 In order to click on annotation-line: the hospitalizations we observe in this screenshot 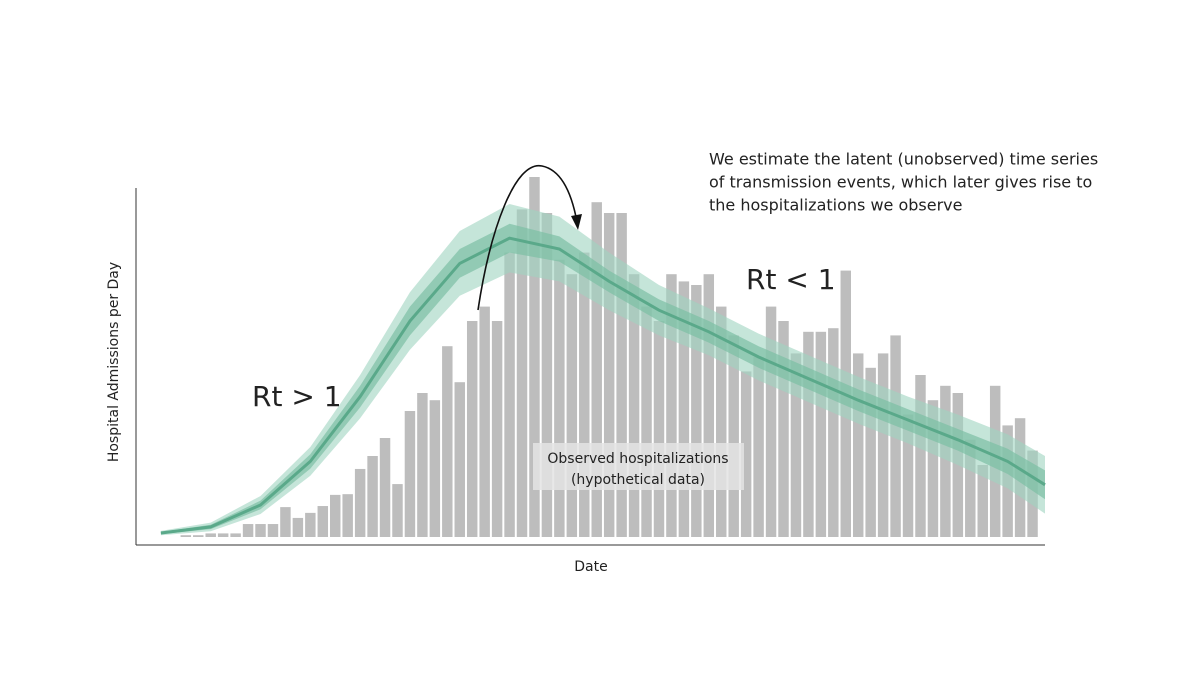, I will do `click(835, 205)`.